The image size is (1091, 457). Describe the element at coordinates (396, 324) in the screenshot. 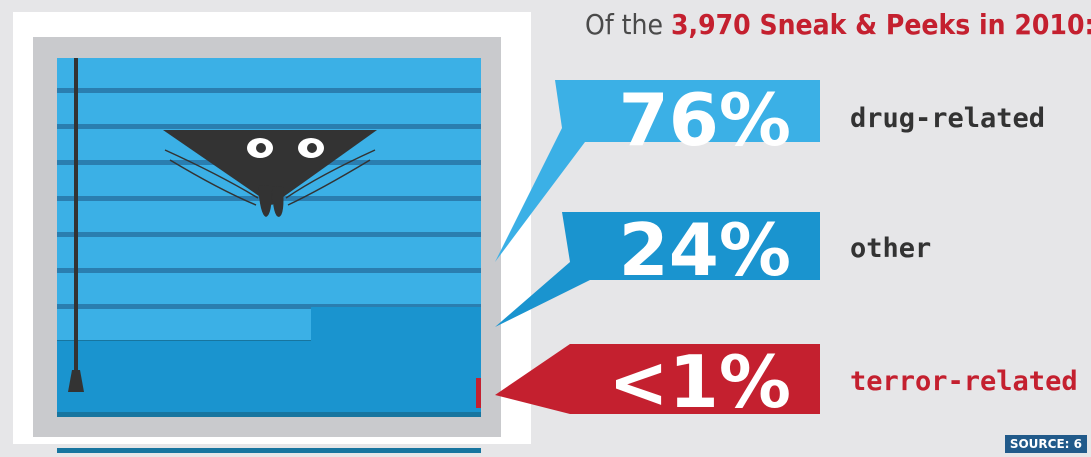

I see `blind-section-other` at that location.